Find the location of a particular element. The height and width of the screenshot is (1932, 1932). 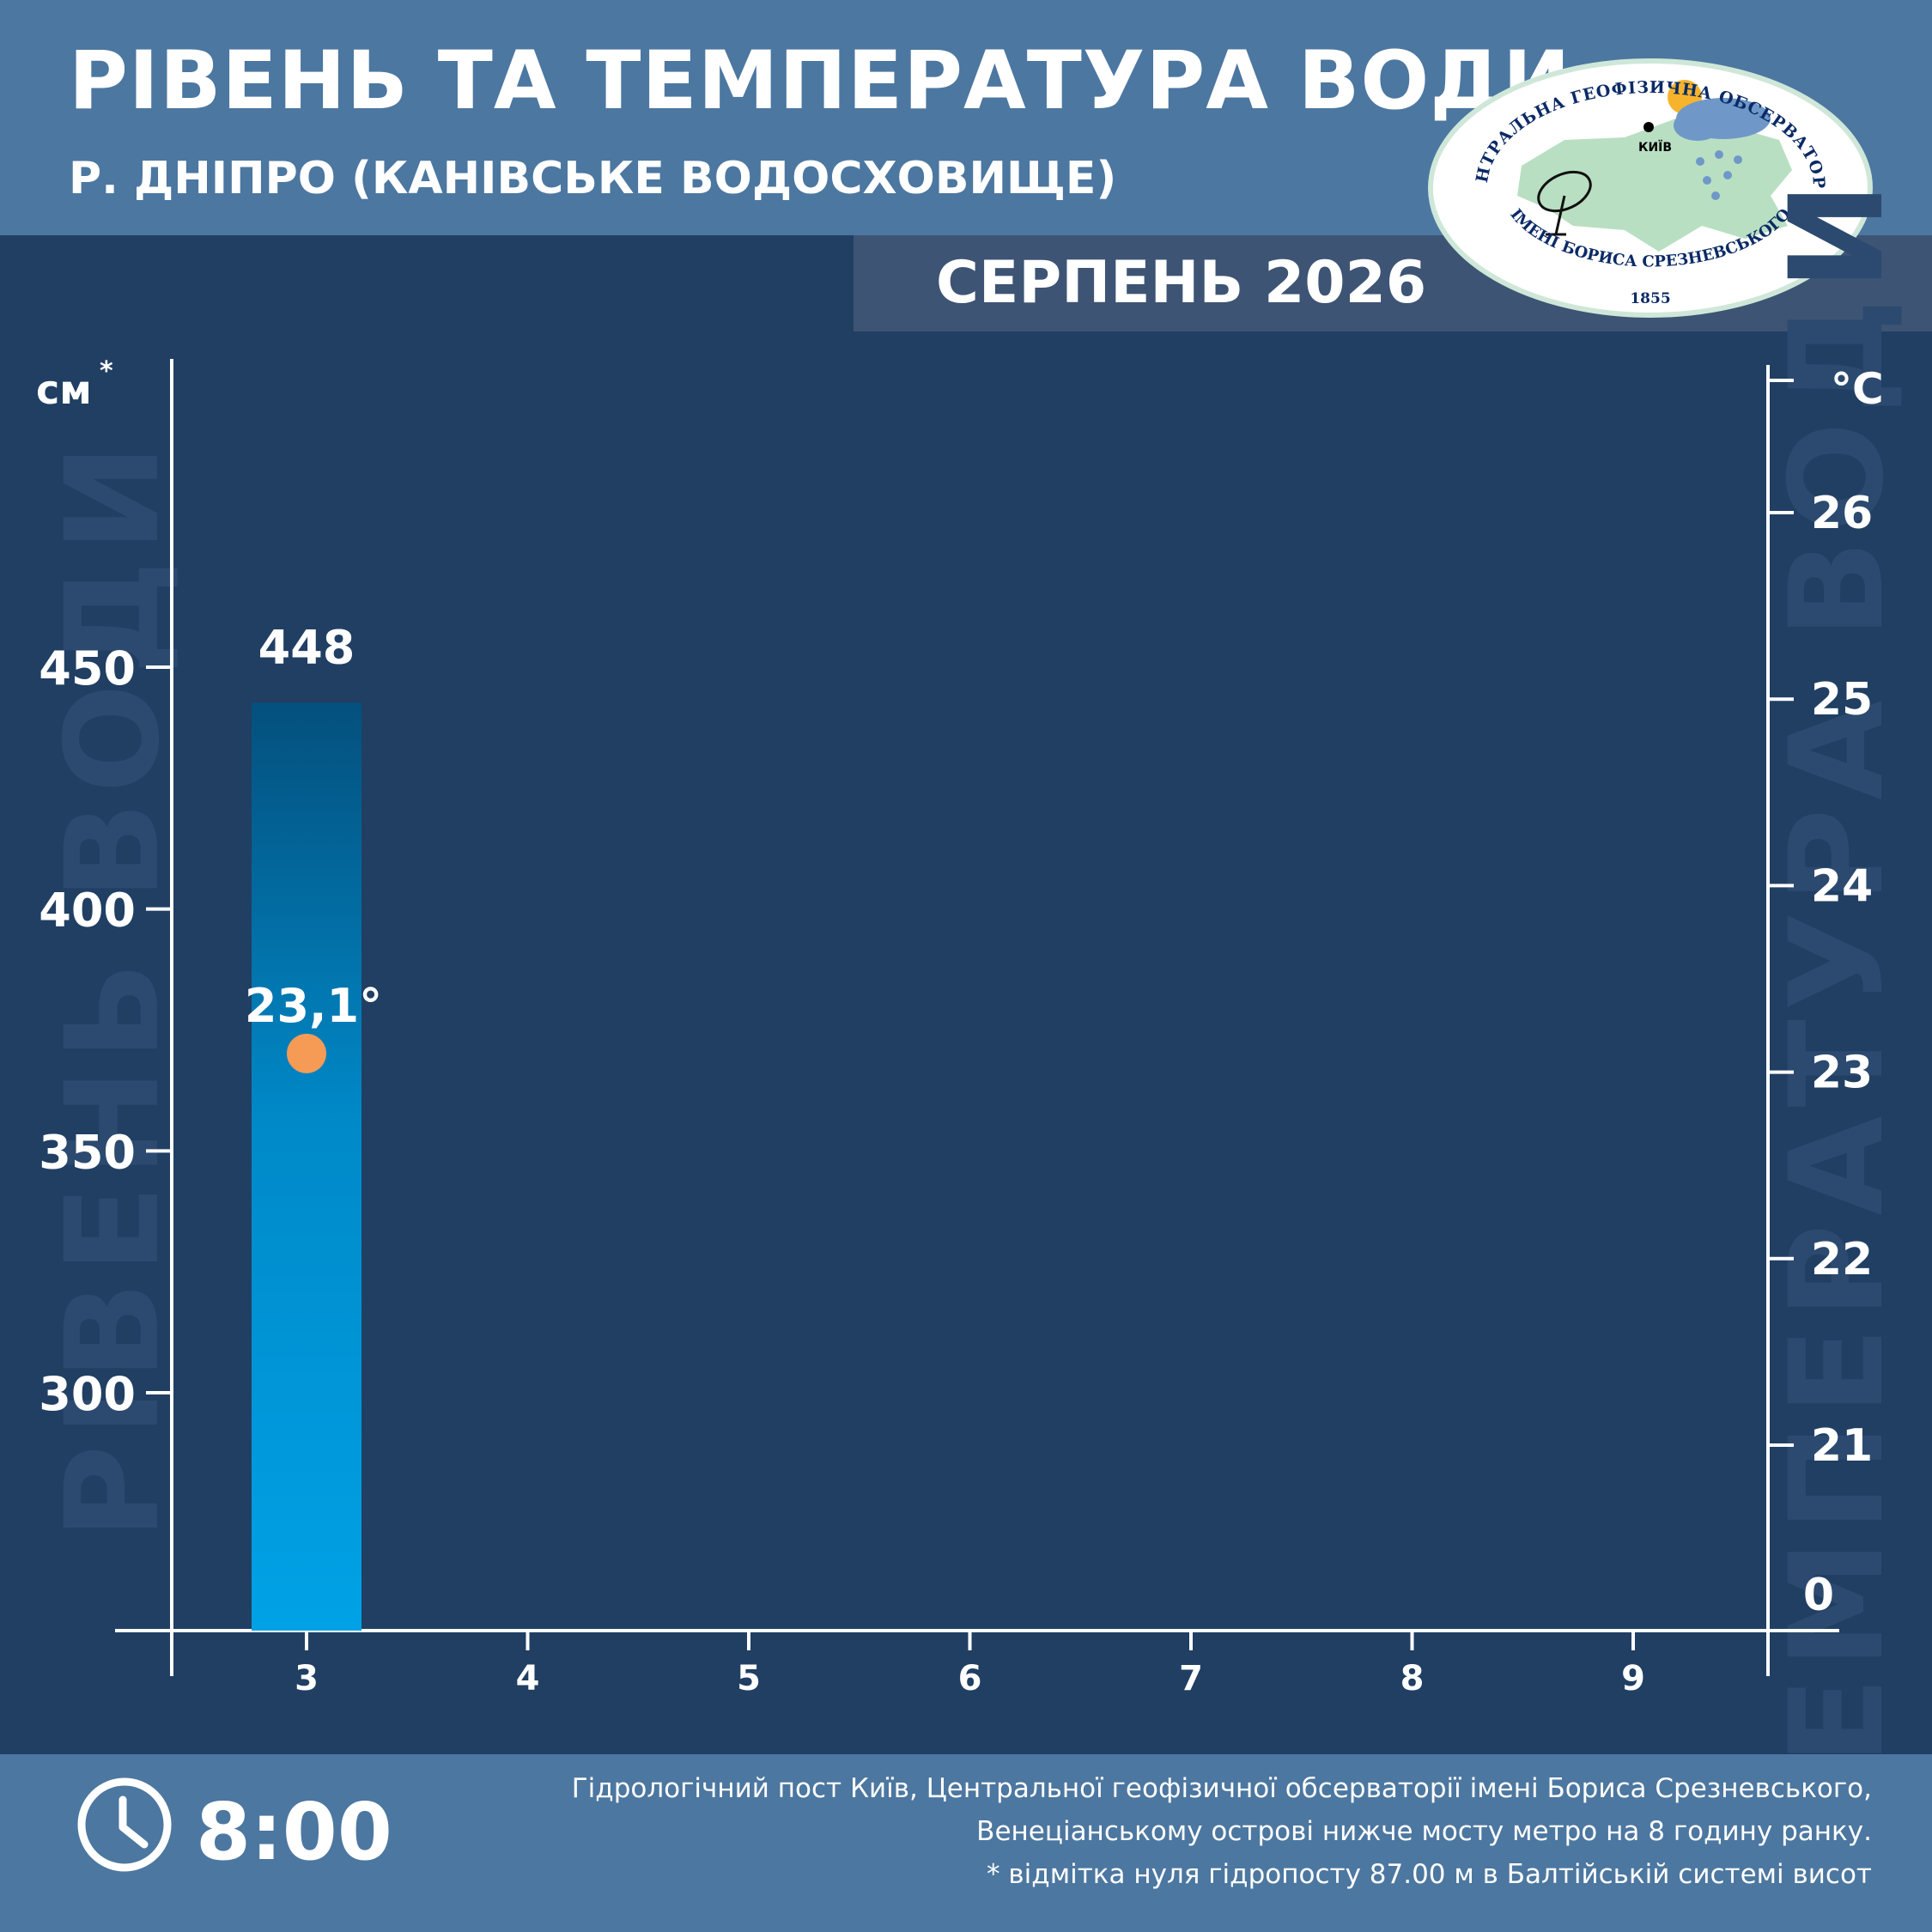

x-tick-label: 6 is located at coordinates (970, 1678).